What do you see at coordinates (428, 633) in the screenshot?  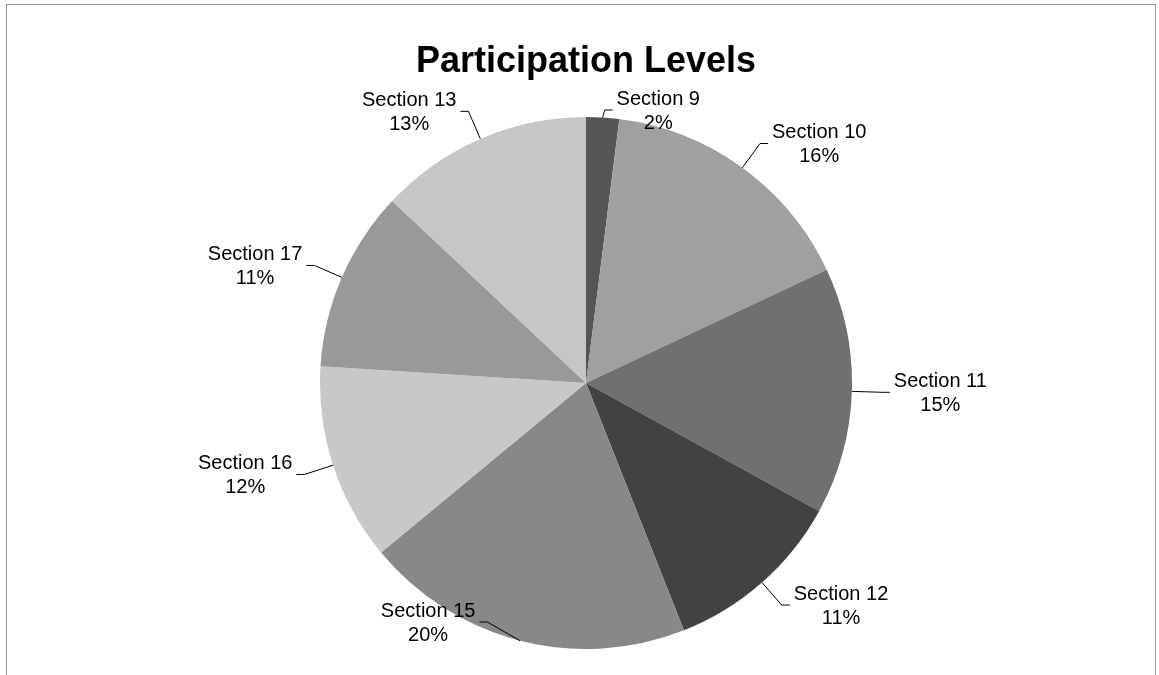 I see `data-label: 20%` at bounding box center [428, 633].